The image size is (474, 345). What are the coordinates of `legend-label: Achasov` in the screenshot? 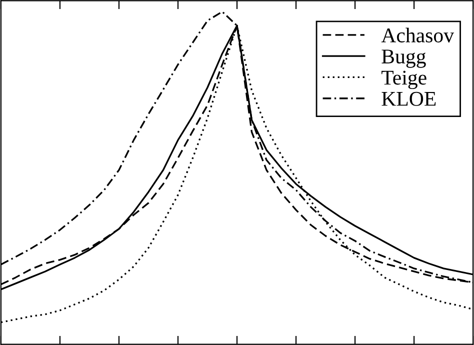 It's located at (417, 35).